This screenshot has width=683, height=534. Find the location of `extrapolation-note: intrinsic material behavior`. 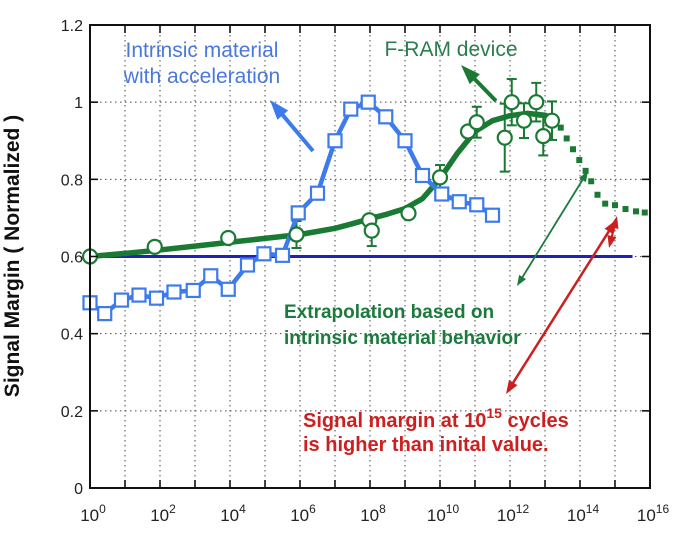

extrapolation-note: intrinsic material behavior is located at coordinates (402, 338).